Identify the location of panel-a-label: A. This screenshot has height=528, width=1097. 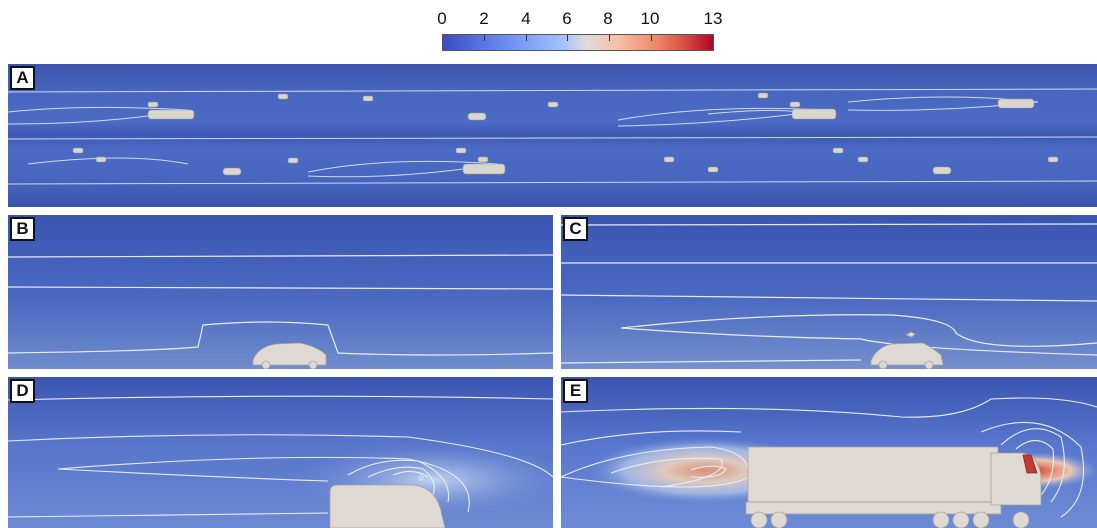
(22, 78).